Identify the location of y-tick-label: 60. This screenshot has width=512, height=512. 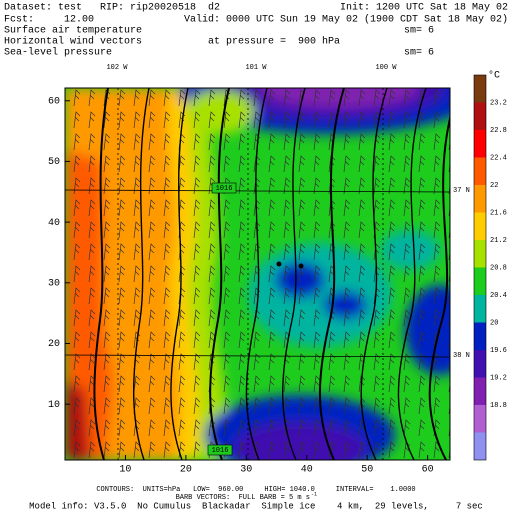
(54, 101).